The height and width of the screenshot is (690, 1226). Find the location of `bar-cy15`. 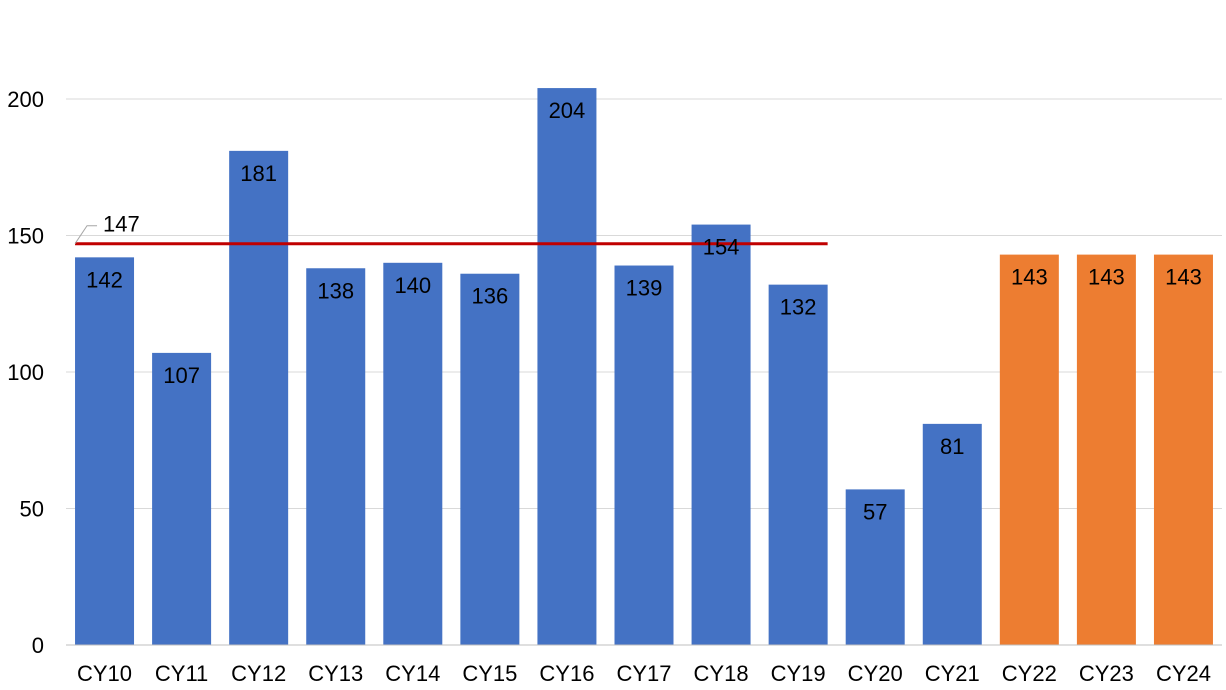

bar-cy15 is located at coordinates (490, 459).